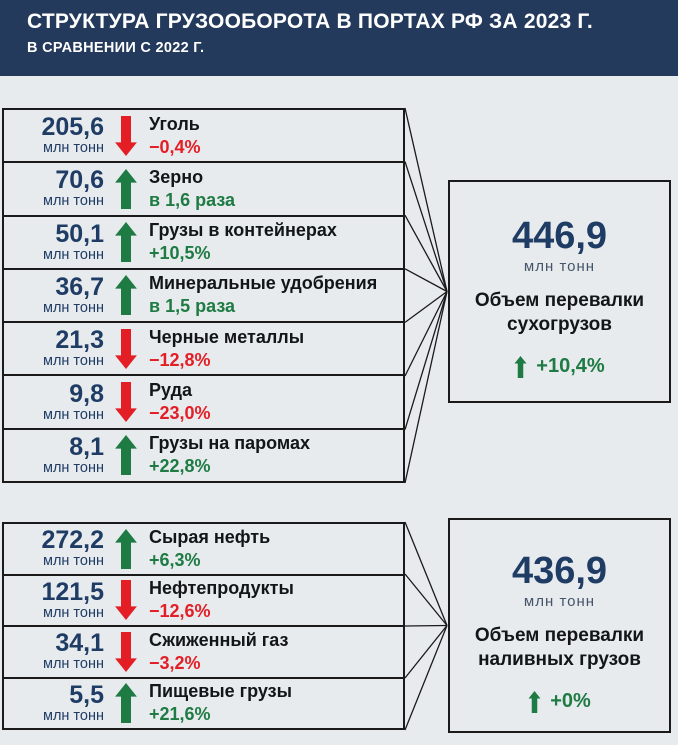 This screenshot has height=745, width=678. What do you see at coordinates (219, 639) in the screenshot?
I see `cargo-label: Сжиженный газ` at bounding box center [219, 639].